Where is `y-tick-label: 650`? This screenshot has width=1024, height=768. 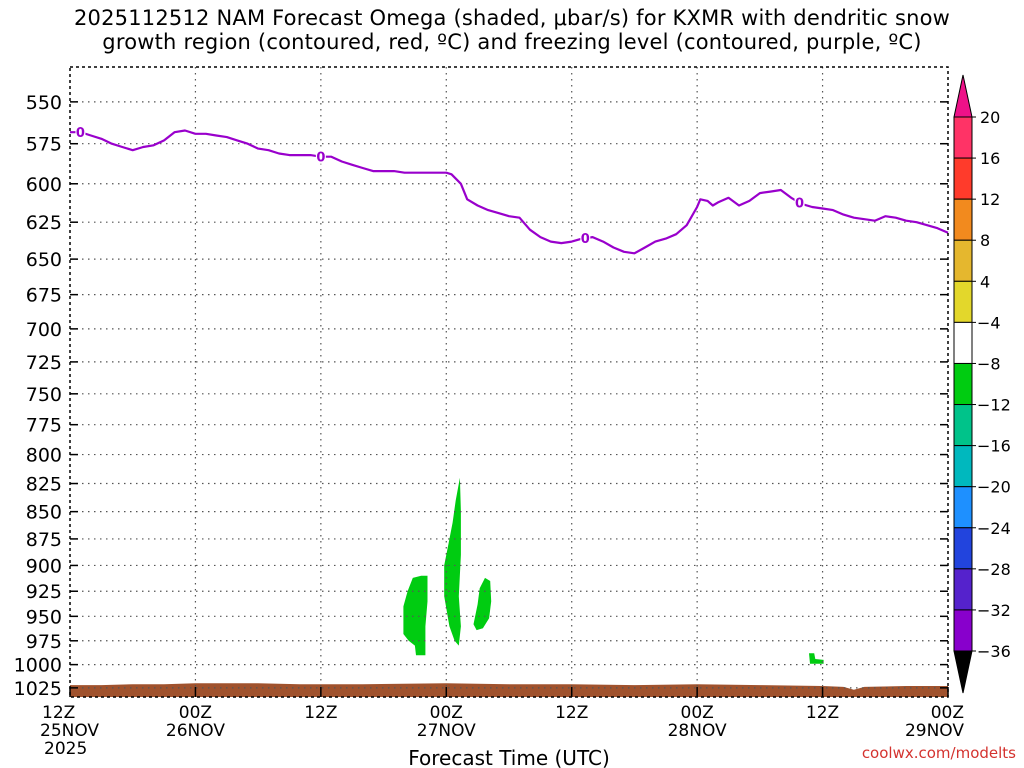
y-tick-label: 650 is located at coordinates (44, 260).